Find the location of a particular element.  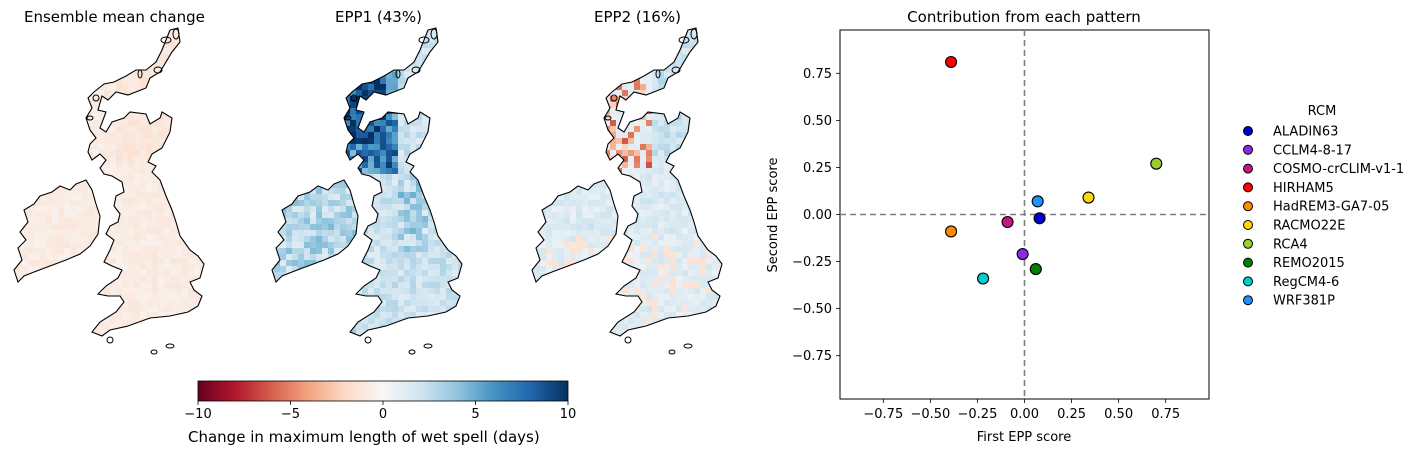

legend-label: RACMO22E is located at coordinates (1309, 226).